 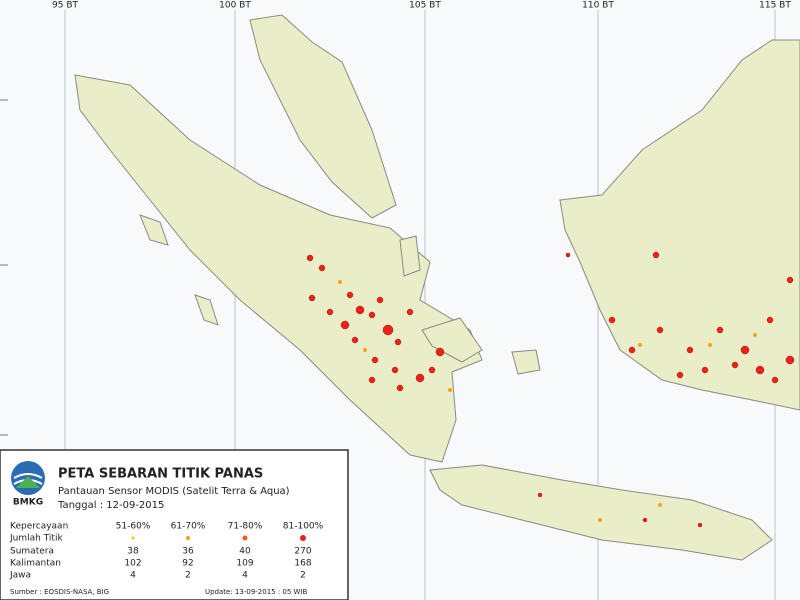 What do you see at coordinates (65, 6) in the screenshot?
I see `longitude-label: 95 BT` at bounding box center [65, 6].